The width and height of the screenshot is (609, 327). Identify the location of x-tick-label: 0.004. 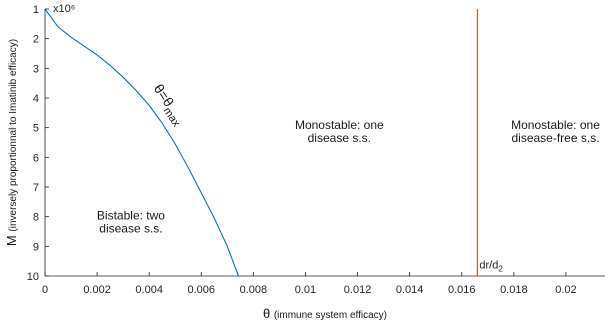
(149, 290).